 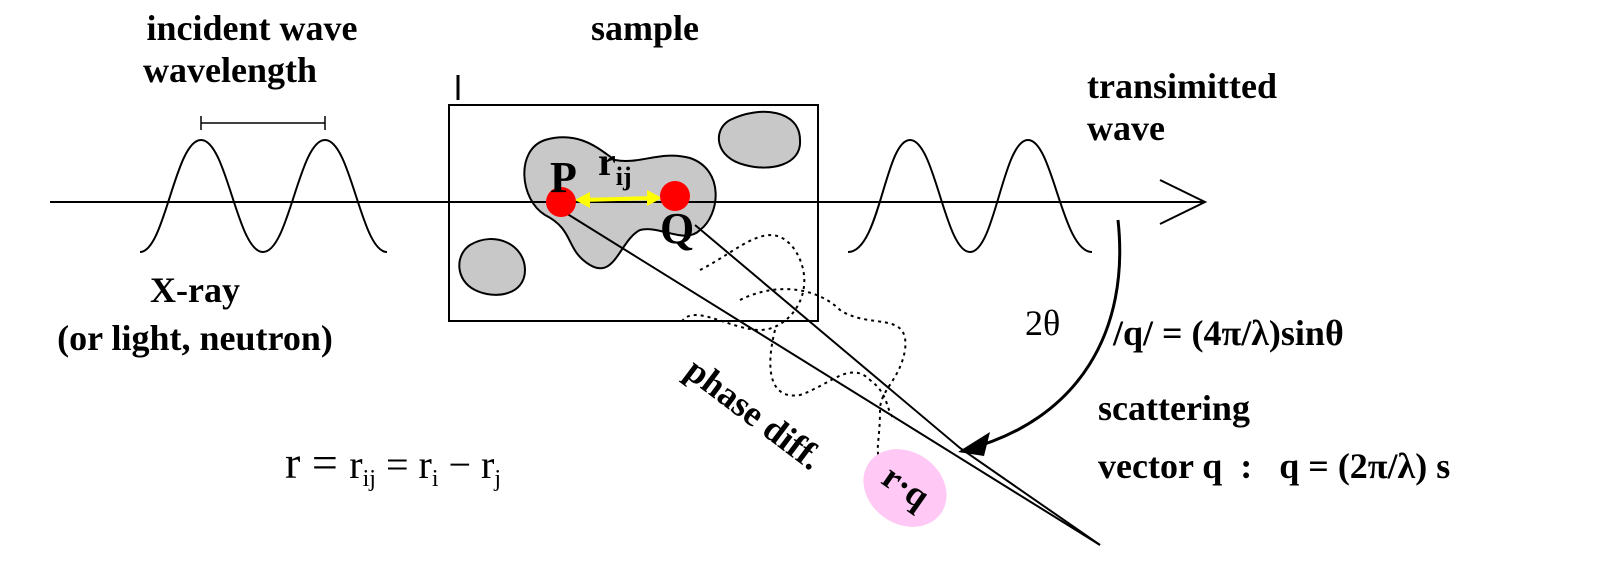 What do you see at coordinates (1174, 408) in the screenshot?
I see `label: scattering` at bounding box center [1174, 408].